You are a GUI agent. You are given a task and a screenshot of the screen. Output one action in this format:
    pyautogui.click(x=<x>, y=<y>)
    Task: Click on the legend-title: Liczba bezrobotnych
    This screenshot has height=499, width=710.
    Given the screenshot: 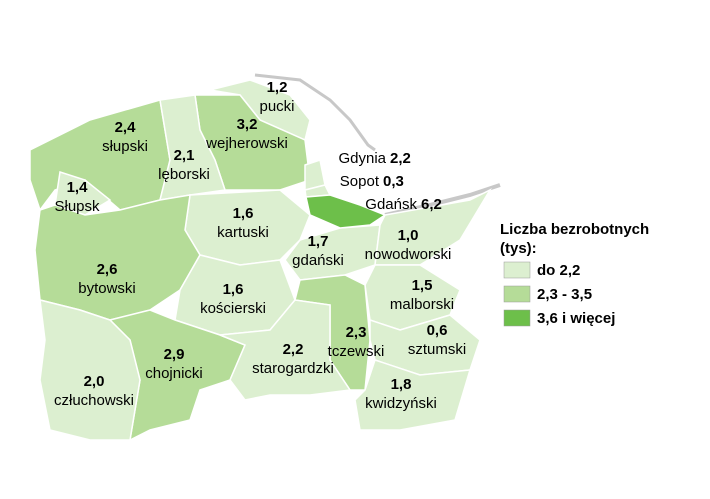 What is the action you would take?
    pyautogui.click(x=574, y=229)
    